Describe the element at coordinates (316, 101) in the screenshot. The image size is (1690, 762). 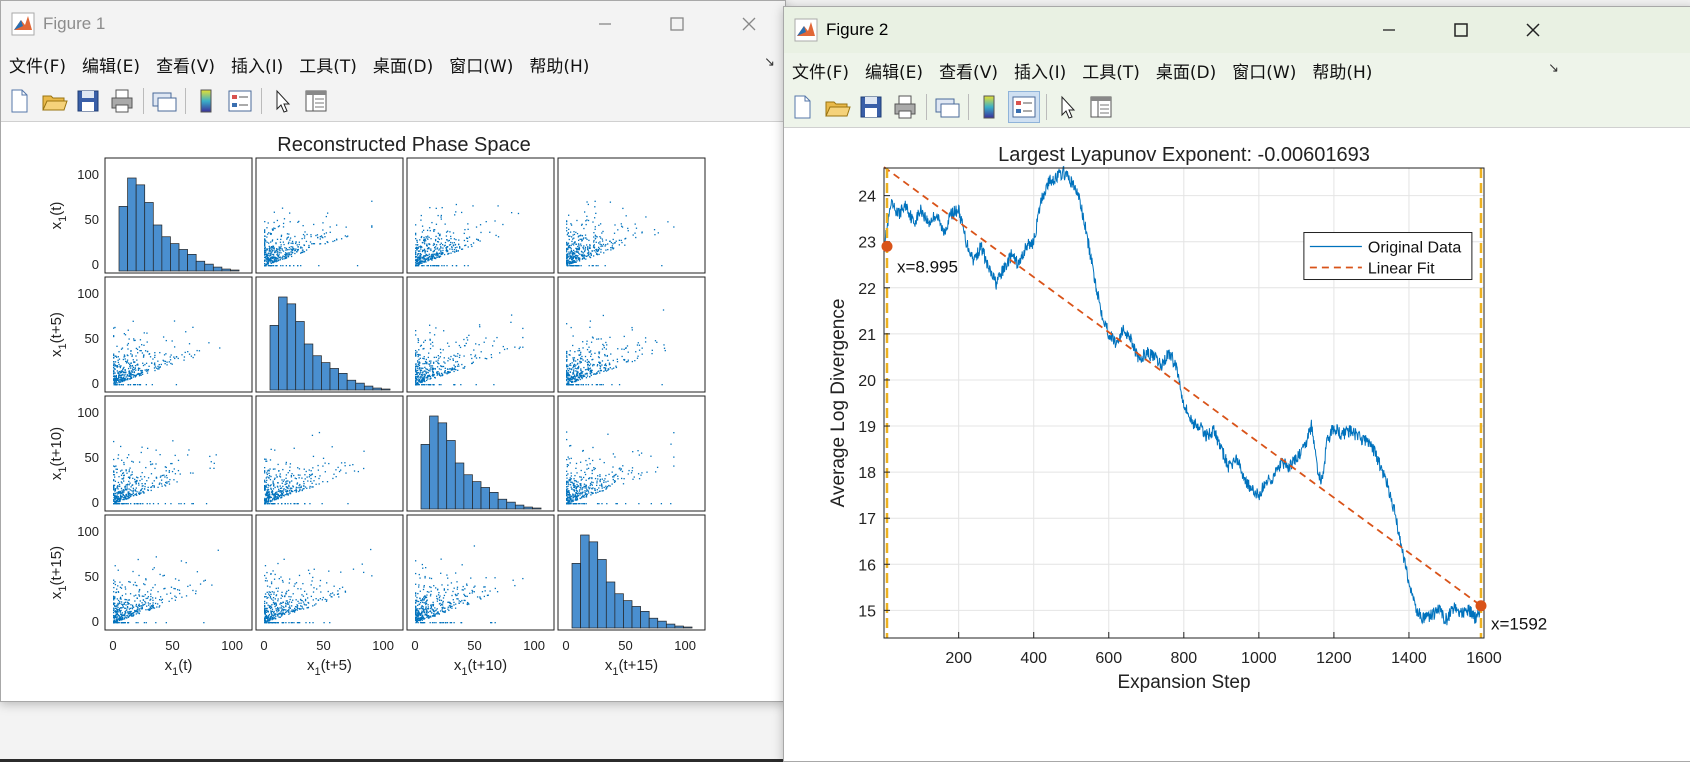
I see `property-inspector-button` at that location.